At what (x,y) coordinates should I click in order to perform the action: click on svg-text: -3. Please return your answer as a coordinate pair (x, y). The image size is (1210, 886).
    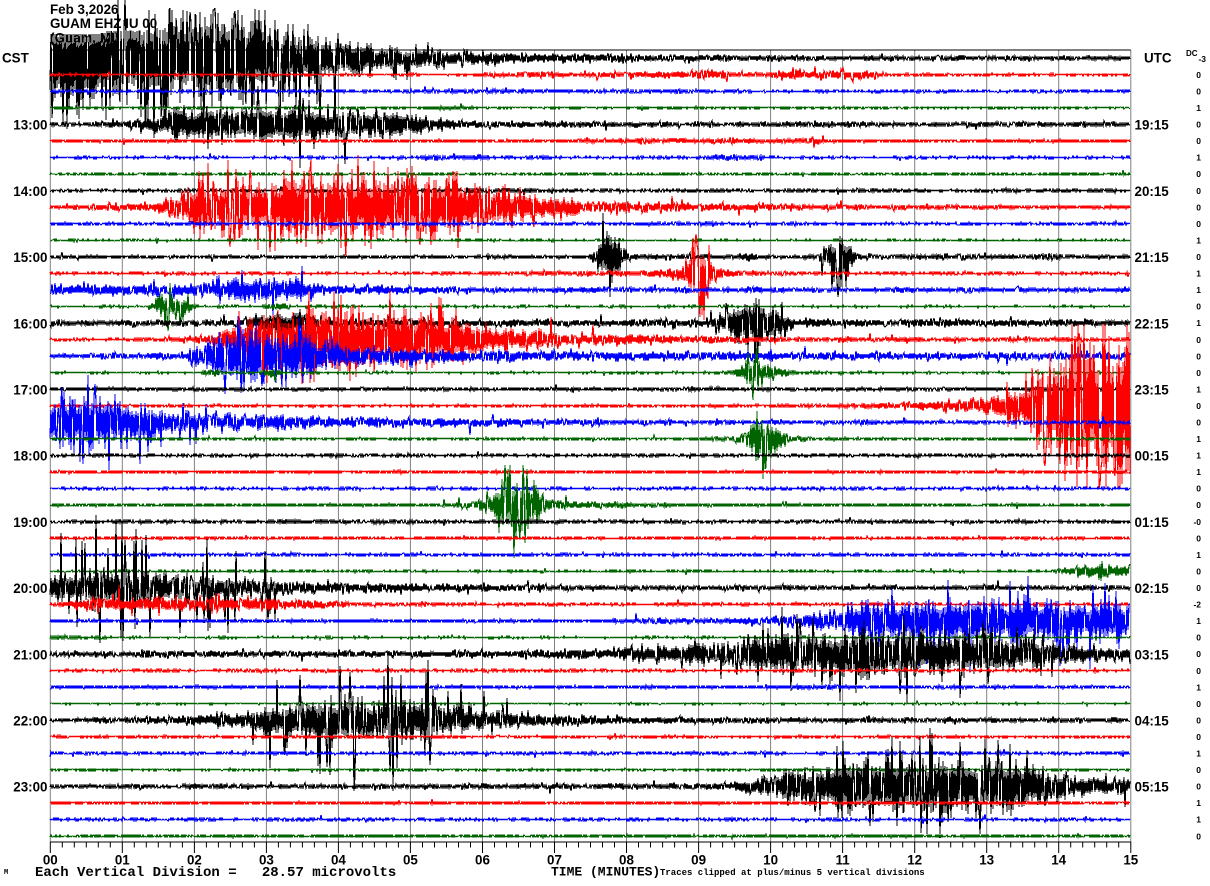
    Looking at the image, I should click on (1202, 59).